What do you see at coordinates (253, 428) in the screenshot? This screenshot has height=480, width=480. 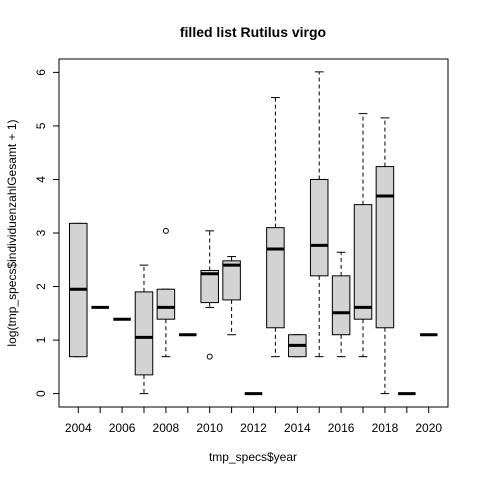 I see `x-tick-label: 2012` at bounding box center [253, 428].